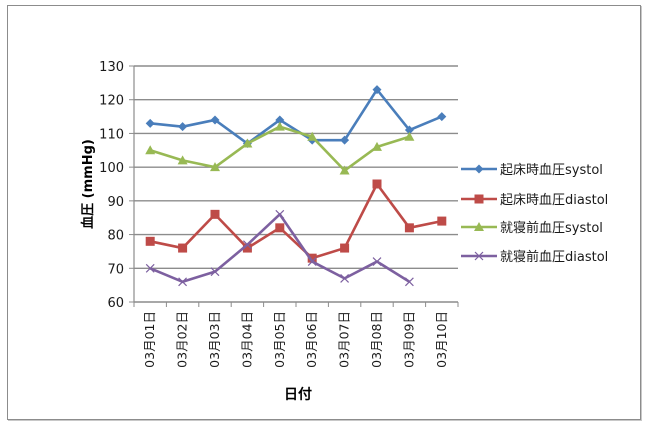  I want to click on y-axis: 60 70 80 90 100 110 120 130, so click(117, 185).